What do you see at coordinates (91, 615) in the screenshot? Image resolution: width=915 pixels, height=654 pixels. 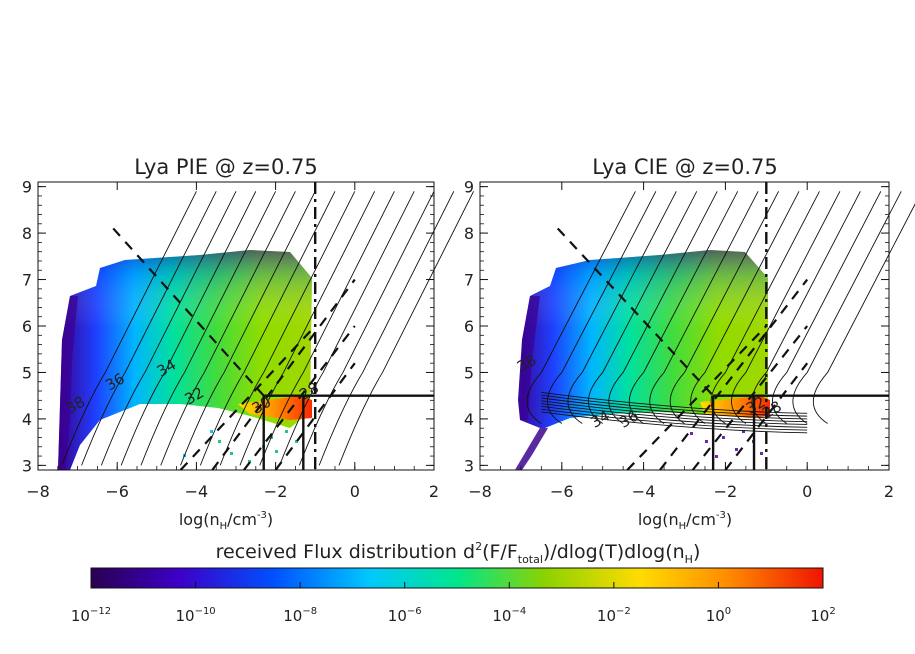 I see `colorbar-tick-label: 10⁻¹²` at bounding box center [91, 615].